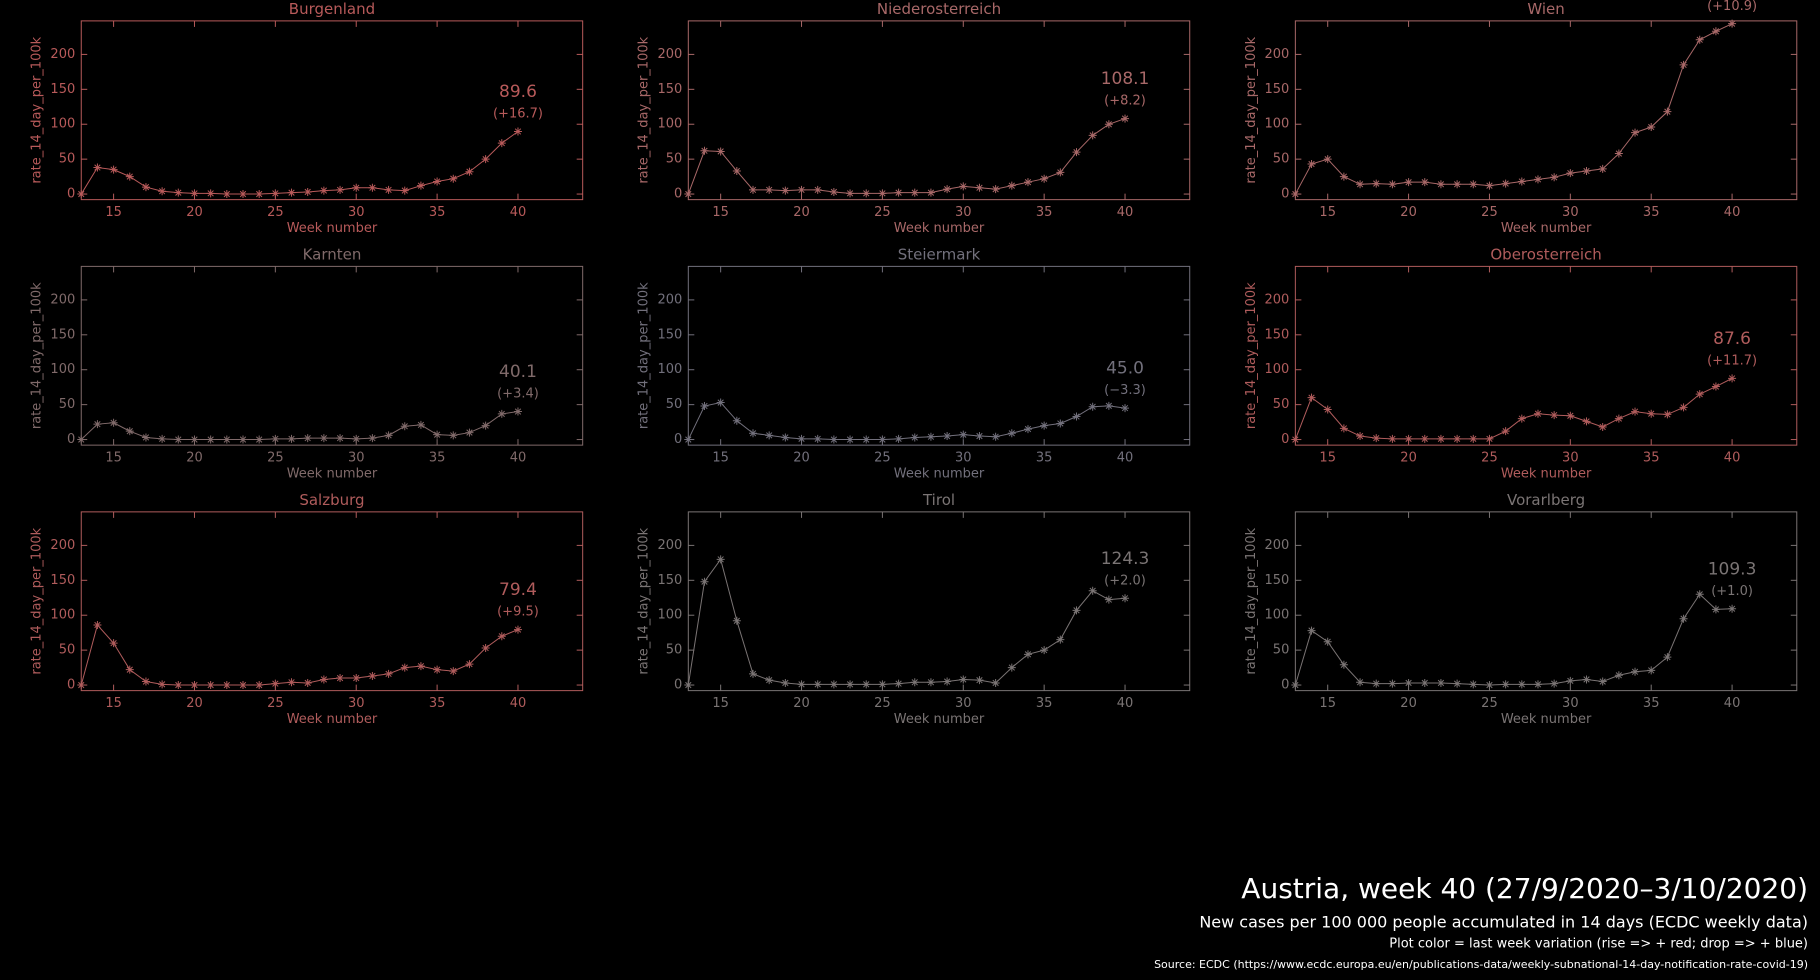  What do you see at coordinates (331, 500) in the screenshot?
I see `chart-title: Salzburg` at bounding box center [331, 500].